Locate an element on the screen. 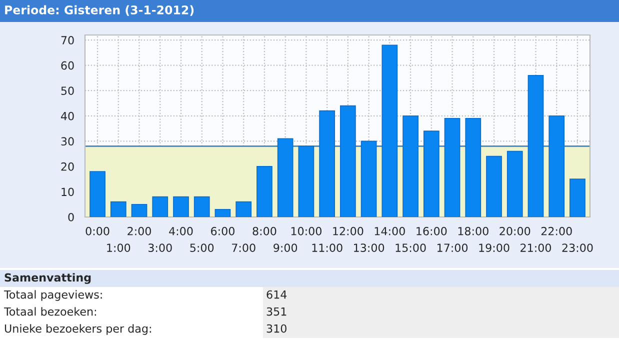  text: Totaal pageviews: is located at coordinates (53, 295).